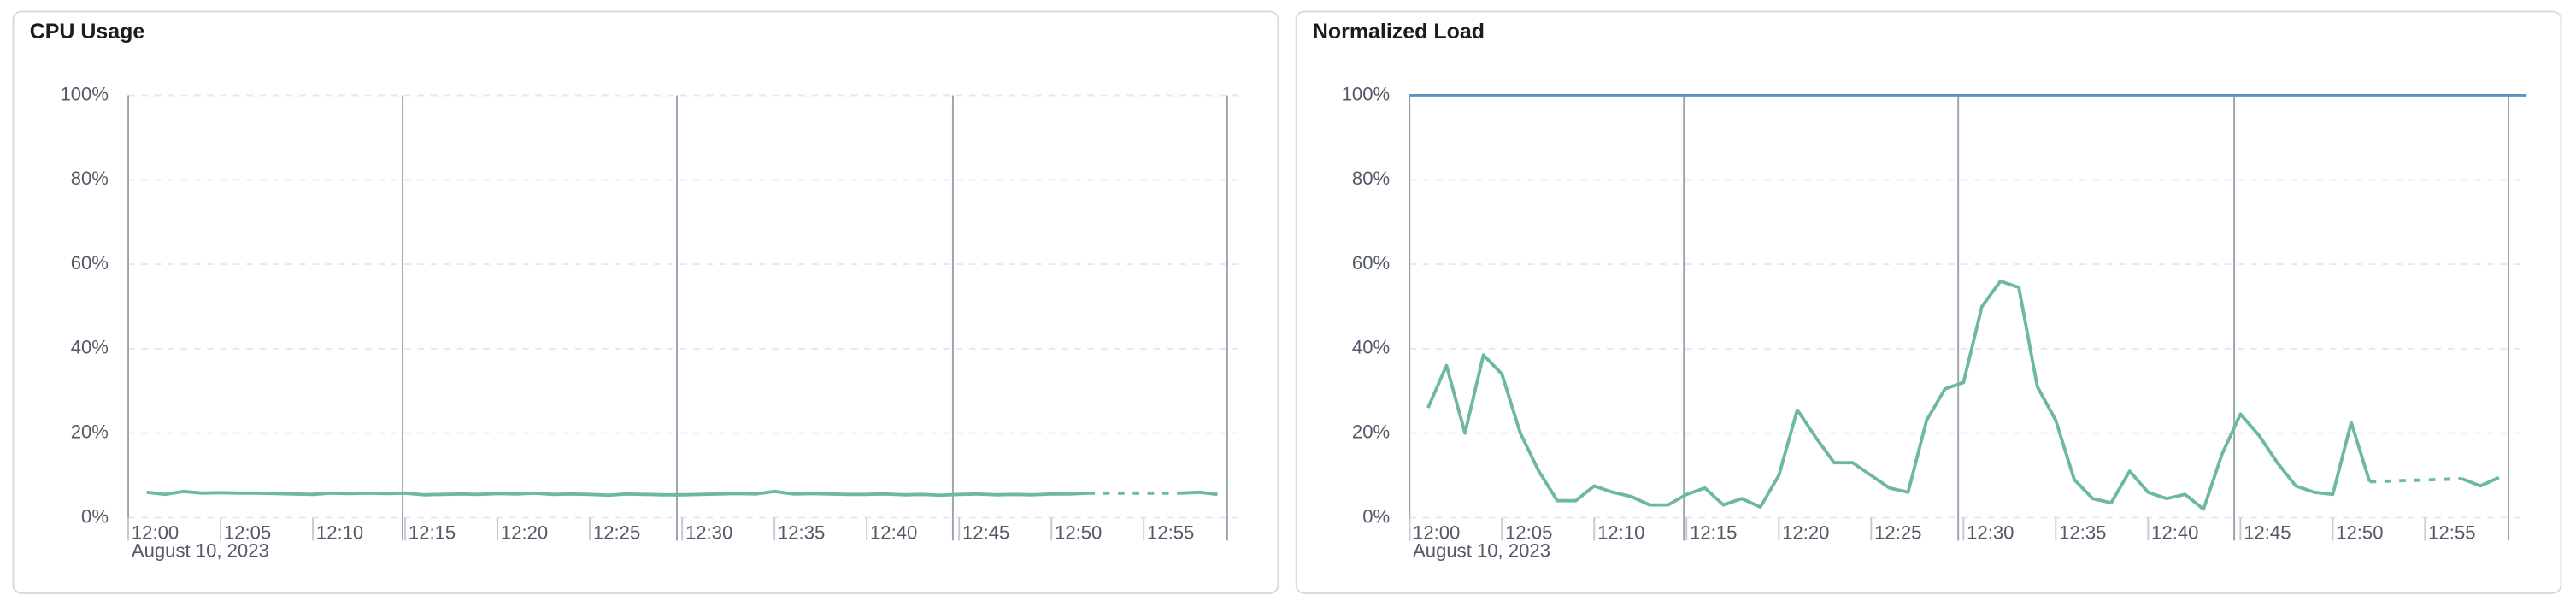 The image size is (2576, 607). What do you see at coordinates (2415, 480) in the screenshot?
I see `gap-connector` at bounding box center [2415, 480].